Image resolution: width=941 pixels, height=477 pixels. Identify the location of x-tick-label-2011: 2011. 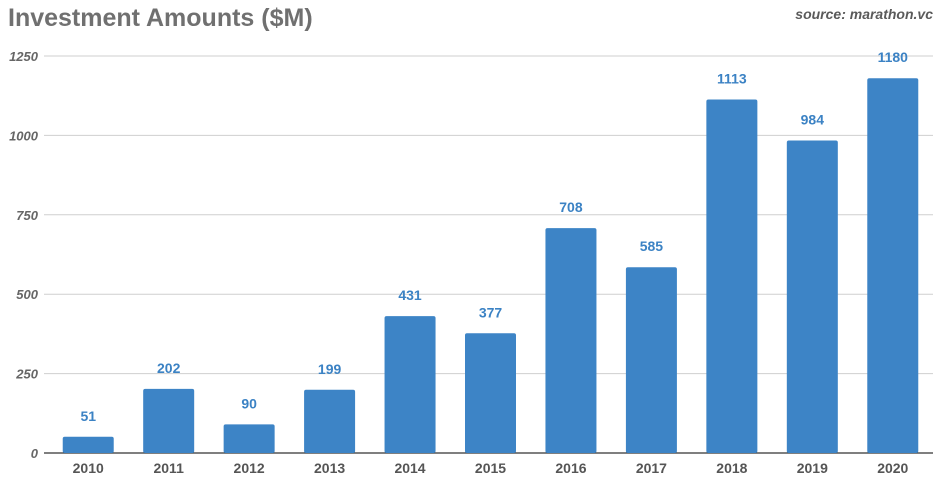
(168, 468).